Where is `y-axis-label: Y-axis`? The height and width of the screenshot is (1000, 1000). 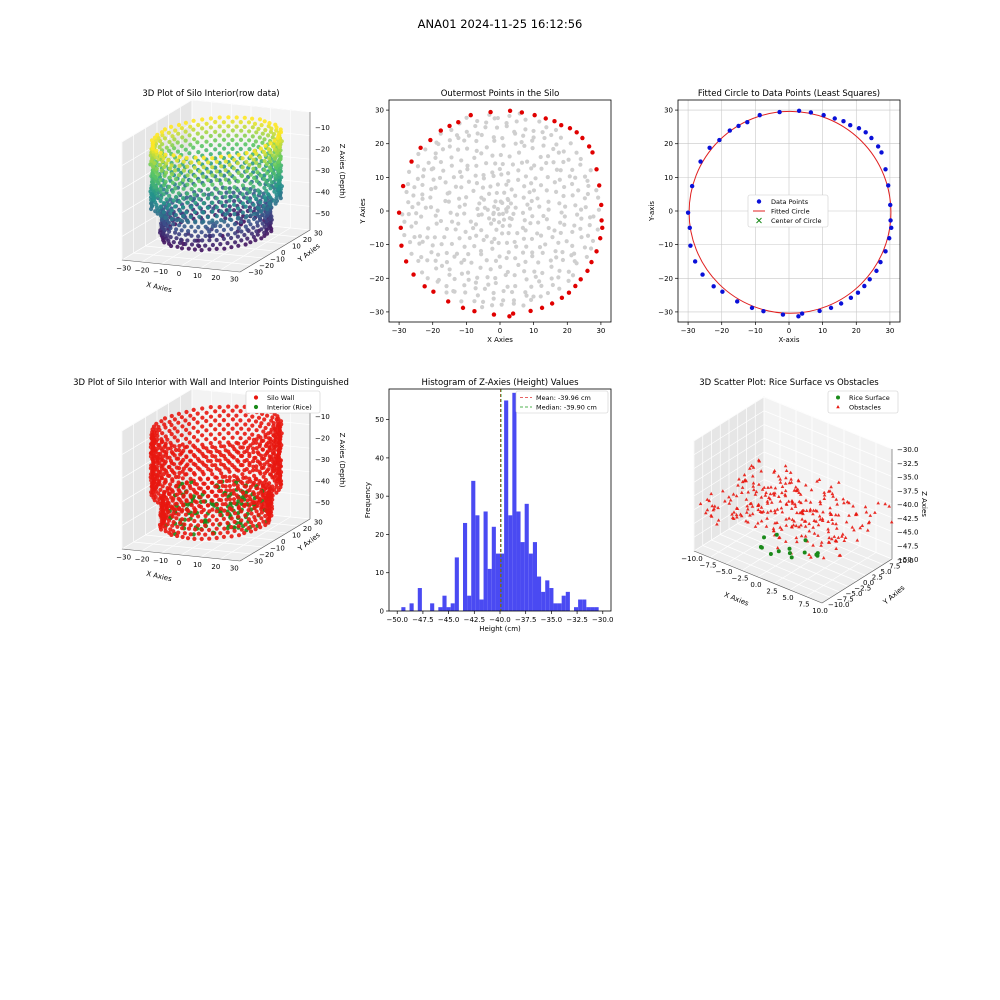
y-axis-label: Y-axis is located at coordinates (652, 211).